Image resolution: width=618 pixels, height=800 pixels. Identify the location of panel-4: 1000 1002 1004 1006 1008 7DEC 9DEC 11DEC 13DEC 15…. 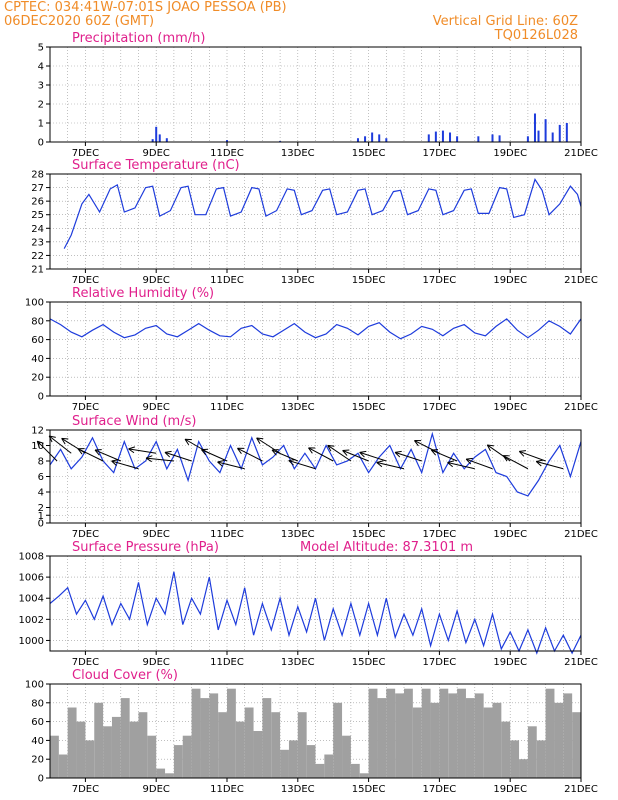
(308, 604).